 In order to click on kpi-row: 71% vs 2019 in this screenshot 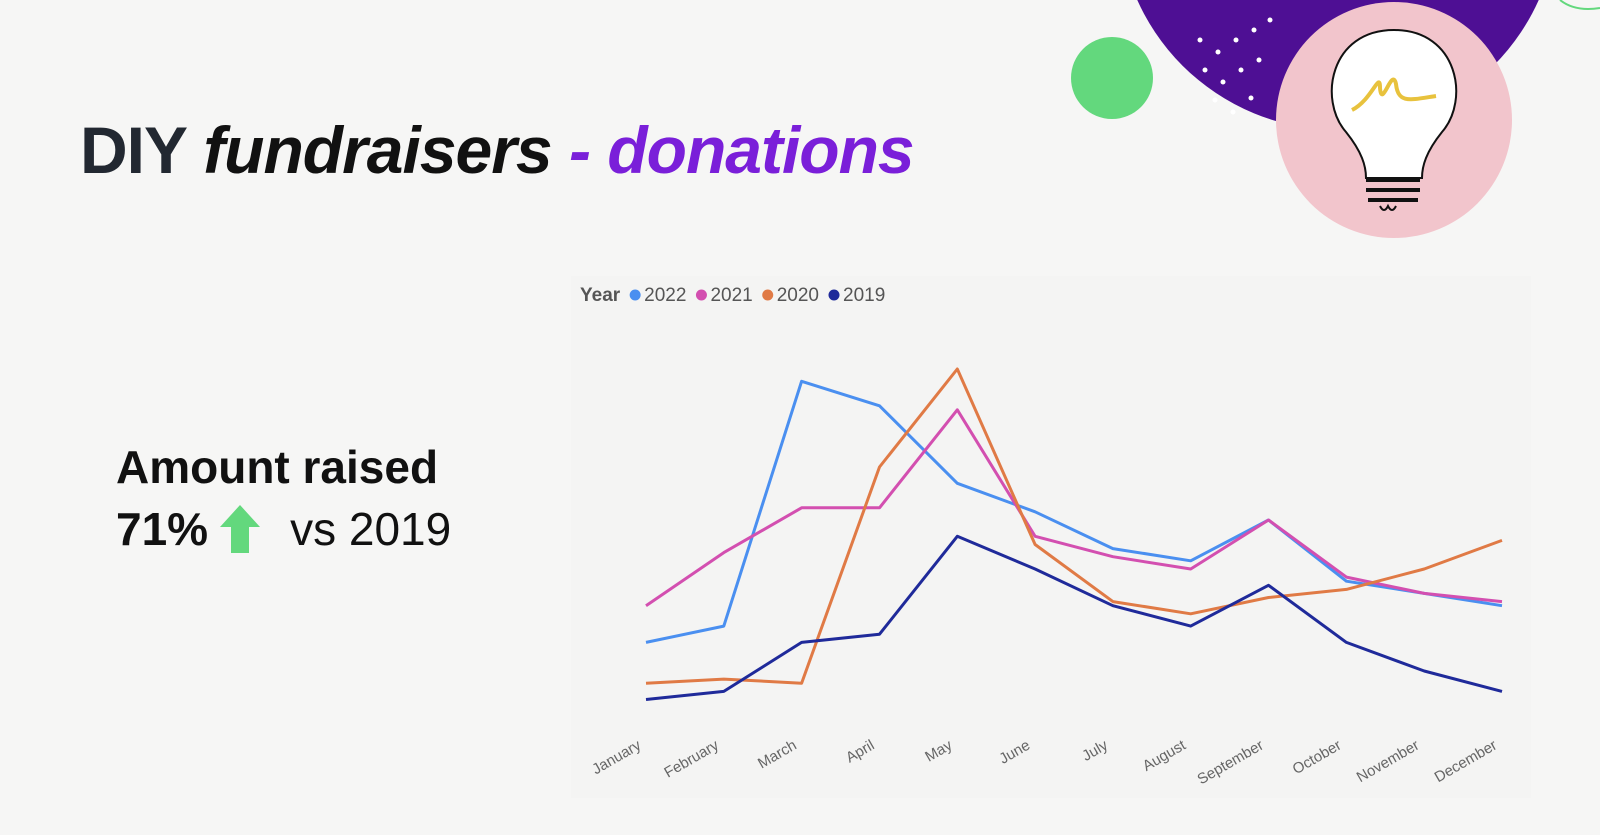, I will do `click(283, 529)`.